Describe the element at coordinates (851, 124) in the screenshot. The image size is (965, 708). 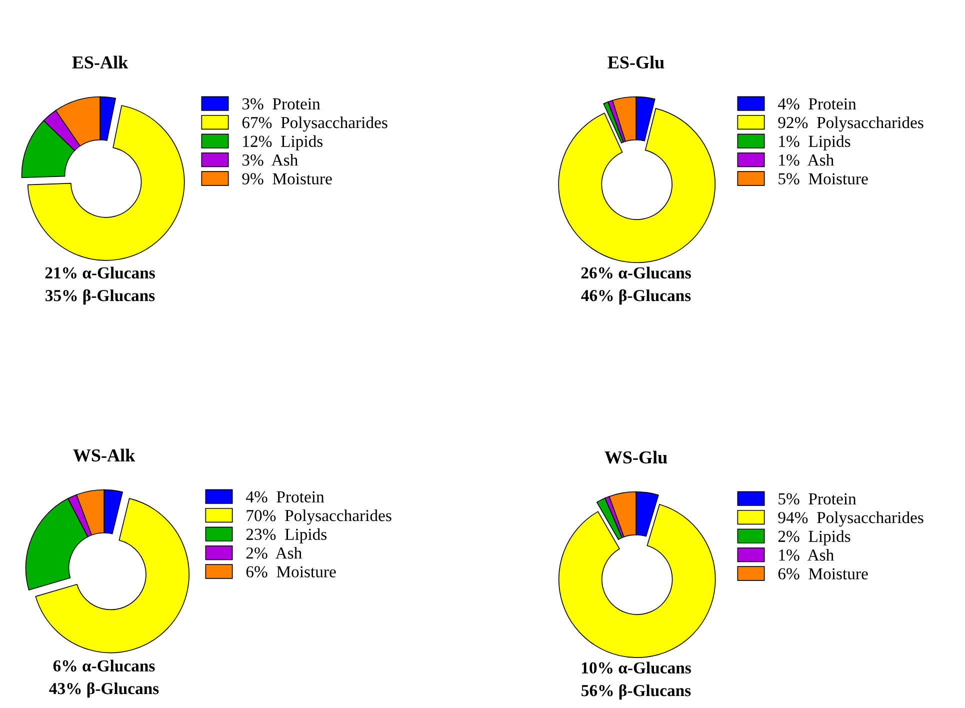
I see `legend-label: 92% Polysaccharides` at that location.